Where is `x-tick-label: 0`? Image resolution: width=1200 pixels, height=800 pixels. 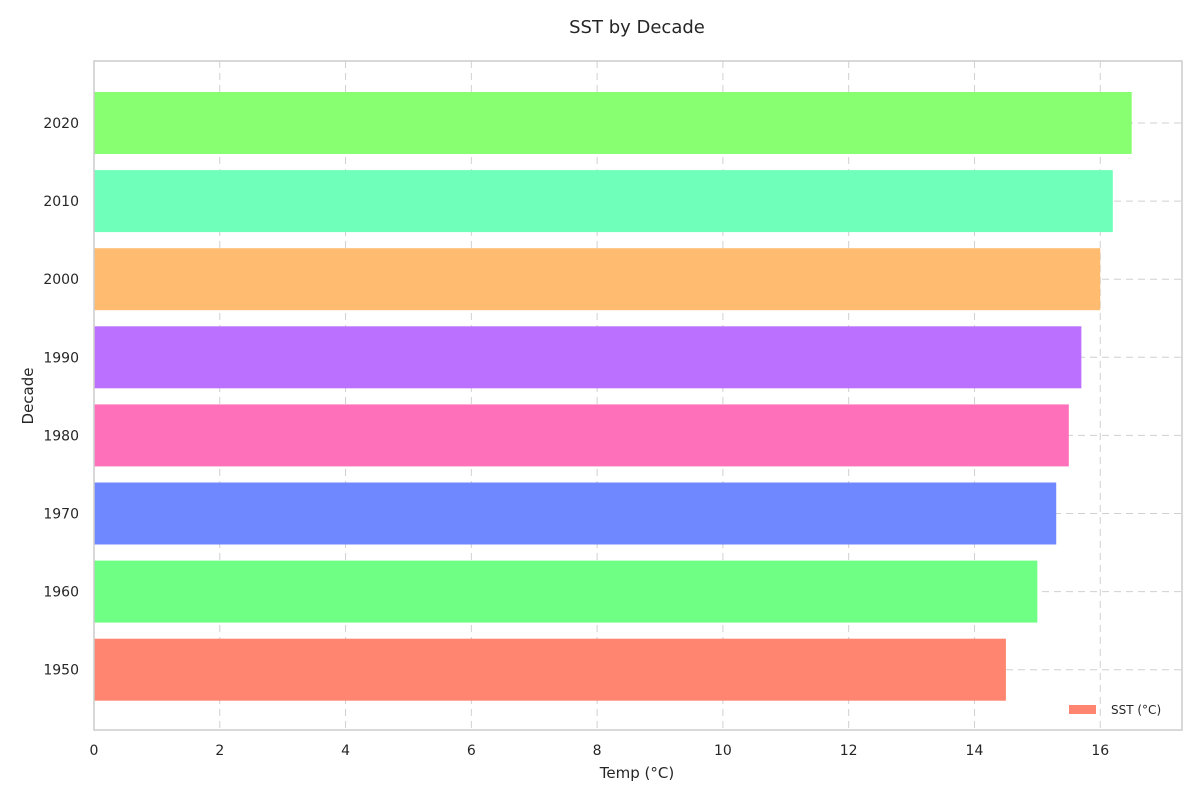
x-tick-label: 0 is located at coordinates (94, 751).